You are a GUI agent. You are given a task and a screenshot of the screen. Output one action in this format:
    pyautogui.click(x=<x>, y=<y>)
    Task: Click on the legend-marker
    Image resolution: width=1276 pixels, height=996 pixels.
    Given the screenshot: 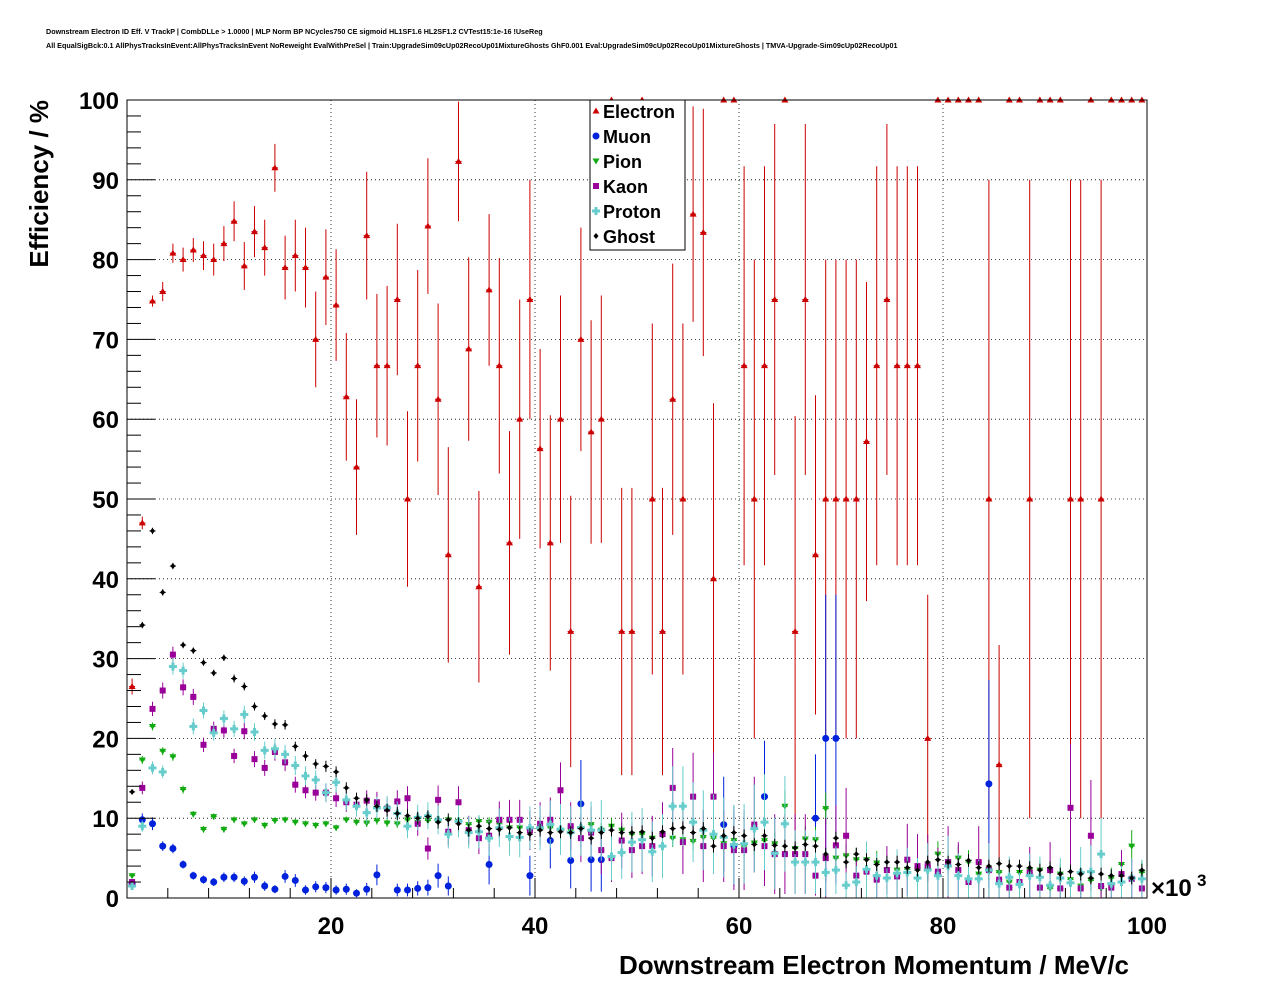 What is the action you would take?
    pyautogui.click(x=596, y=211)
    